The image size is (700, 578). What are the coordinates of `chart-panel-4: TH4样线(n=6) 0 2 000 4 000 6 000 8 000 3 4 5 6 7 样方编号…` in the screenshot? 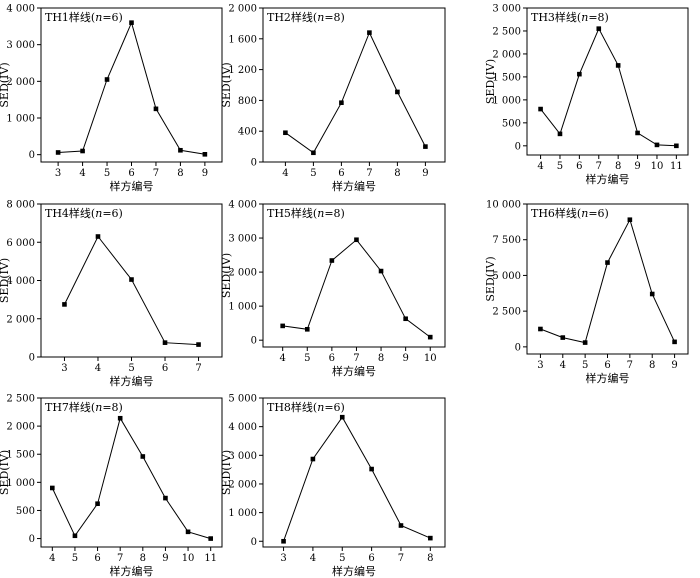 It's located at (111, 294).